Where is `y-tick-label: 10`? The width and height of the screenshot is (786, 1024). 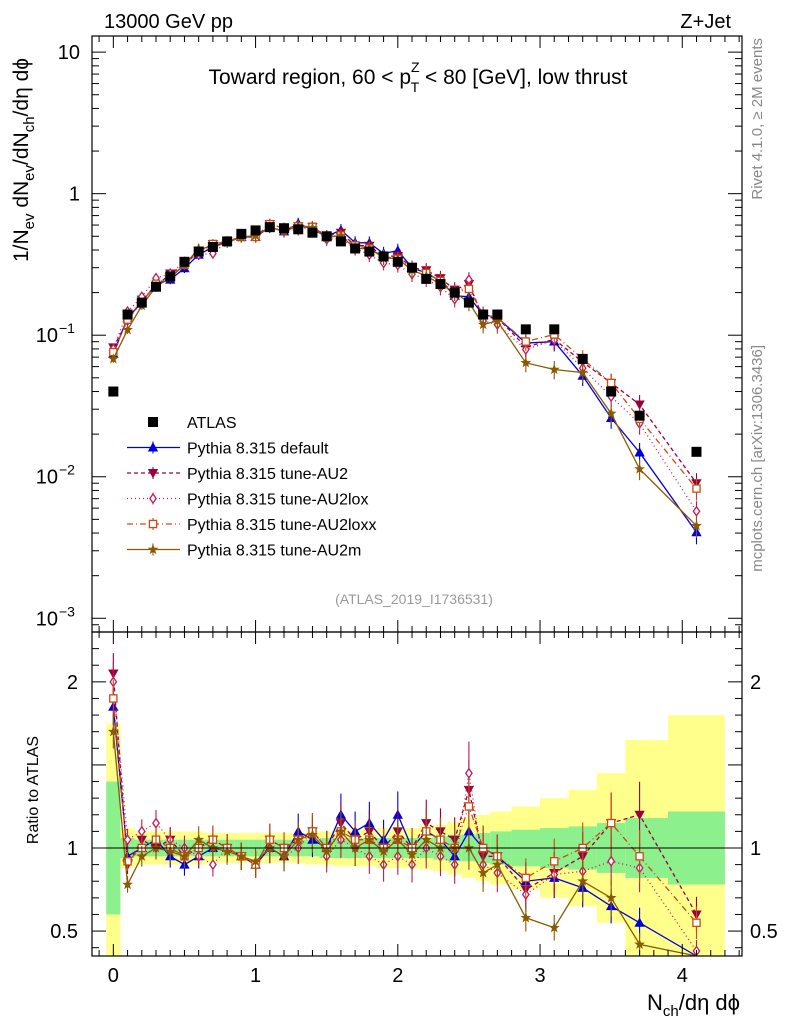 y-tick-label: 10 is located at coordinates (69, 53).